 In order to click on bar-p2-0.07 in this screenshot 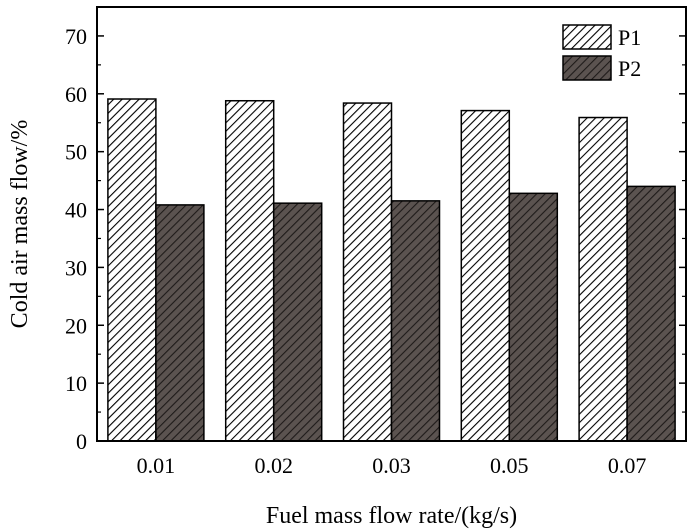, I will do `click(651, 313)`.